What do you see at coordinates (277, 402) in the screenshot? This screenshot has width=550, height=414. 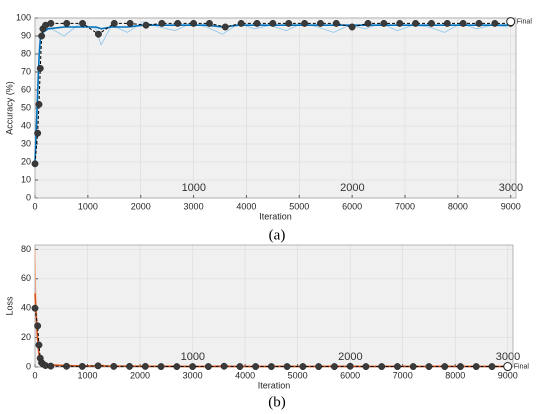 I see `caption: (b)` at bounding box center [277, 402].